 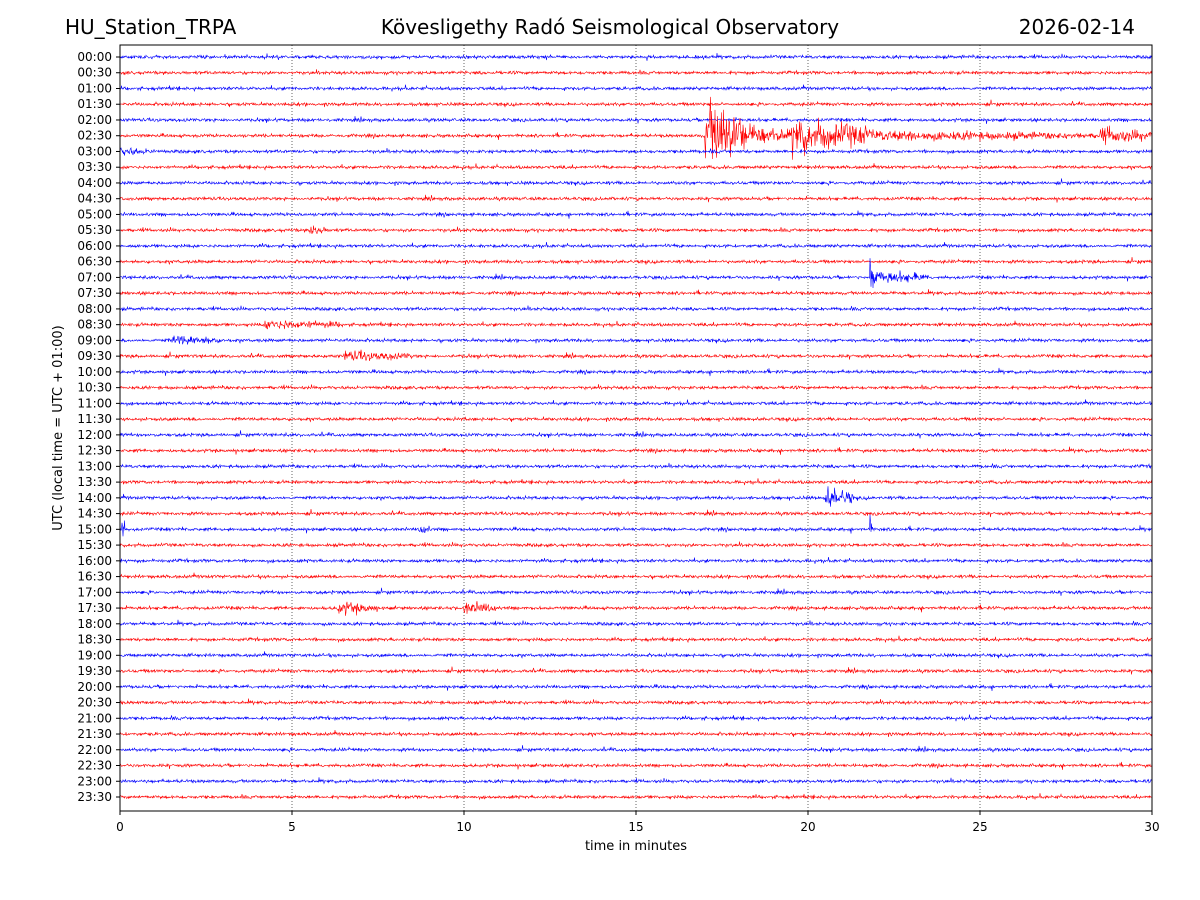 I want to click on y-tick-label: 04:00, so click(x=94, y=183).